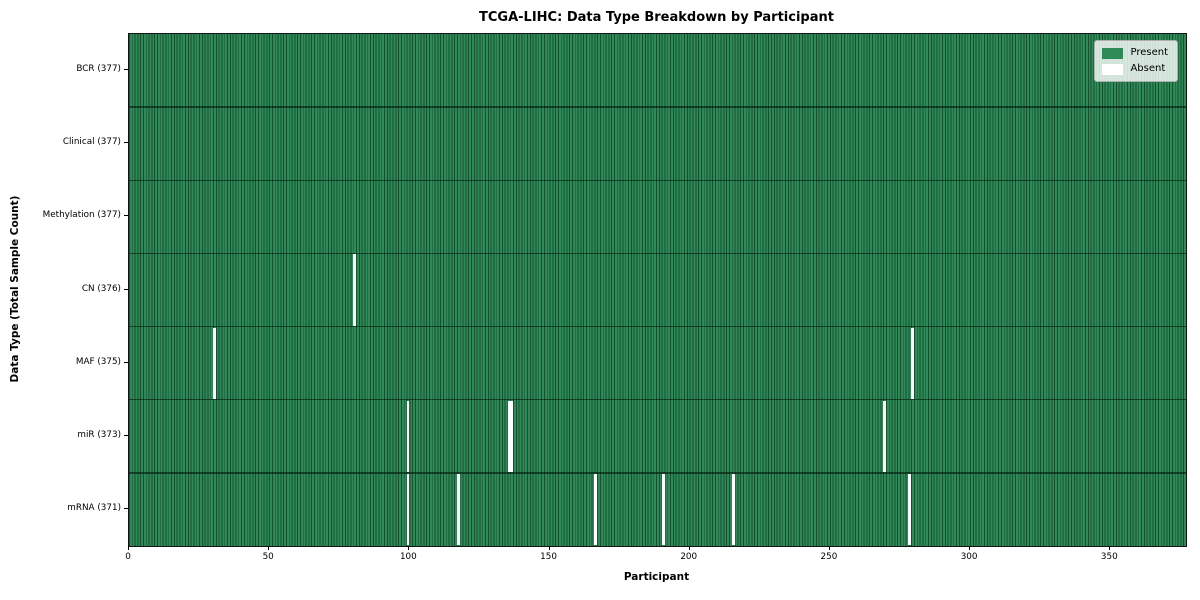  Describe the element at coordinates (829, 557) in the screenshot. I see `xtick-label-250: 250` at that location.